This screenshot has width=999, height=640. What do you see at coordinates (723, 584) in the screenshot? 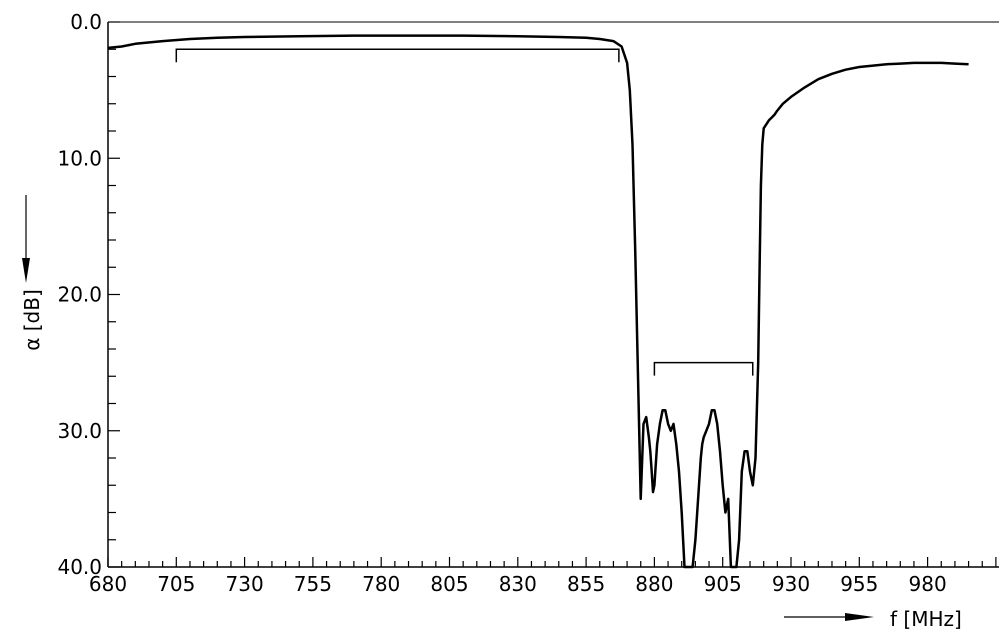
I see `x-tick-label: 905` at bounding box center [723, 584].